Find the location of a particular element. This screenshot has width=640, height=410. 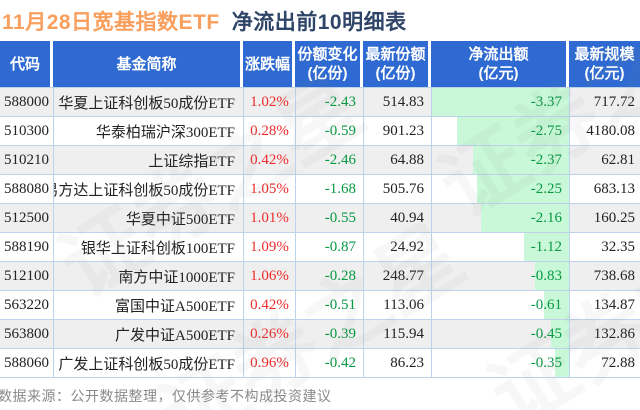

net-outflow: -2.75 is located at coordinates (500, 130).